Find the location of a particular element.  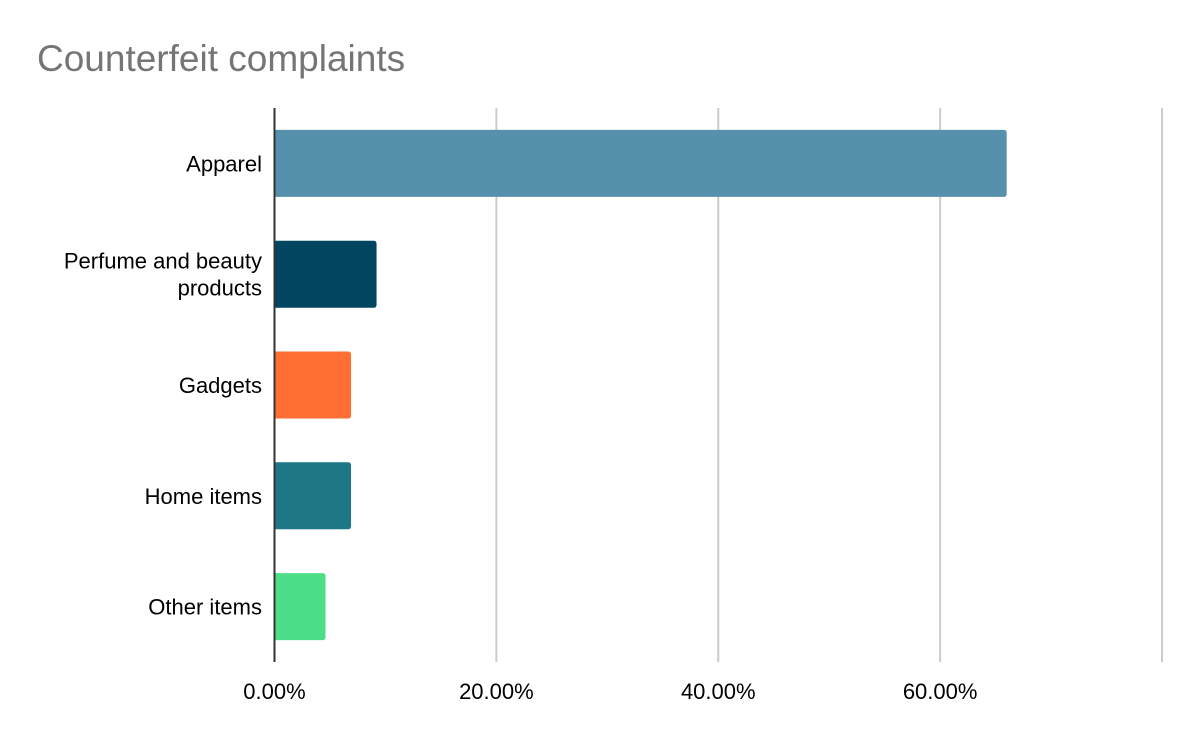

category-label: Gadgets is located at coordinates (220, 385).